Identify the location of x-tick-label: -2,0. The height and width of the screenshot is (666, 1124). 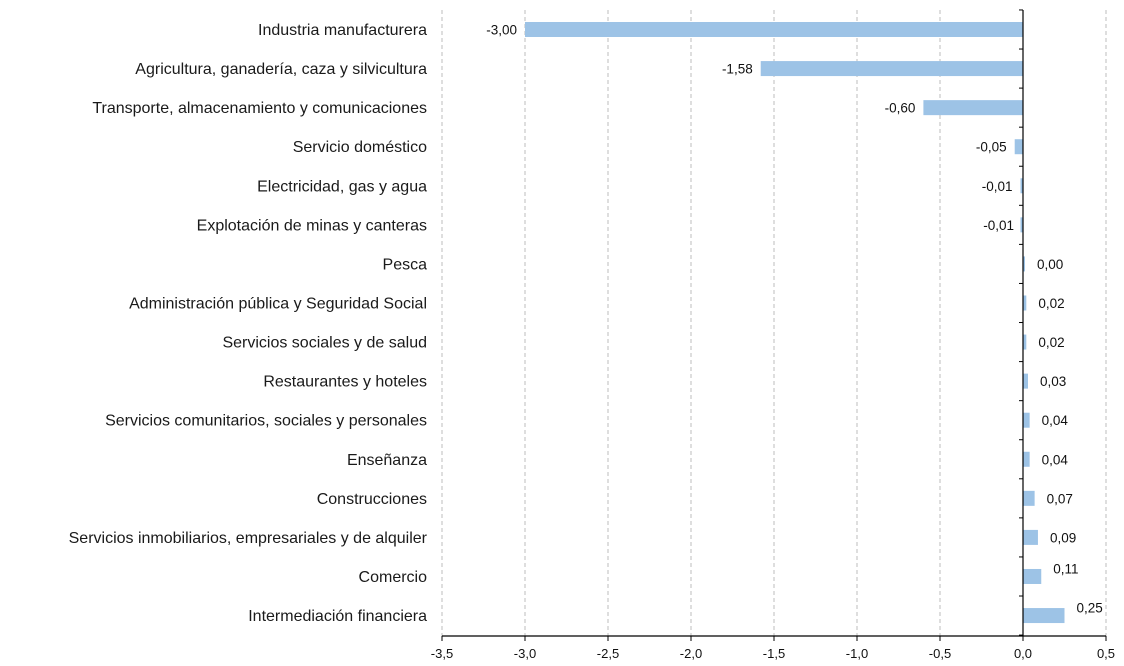
(691, 653).